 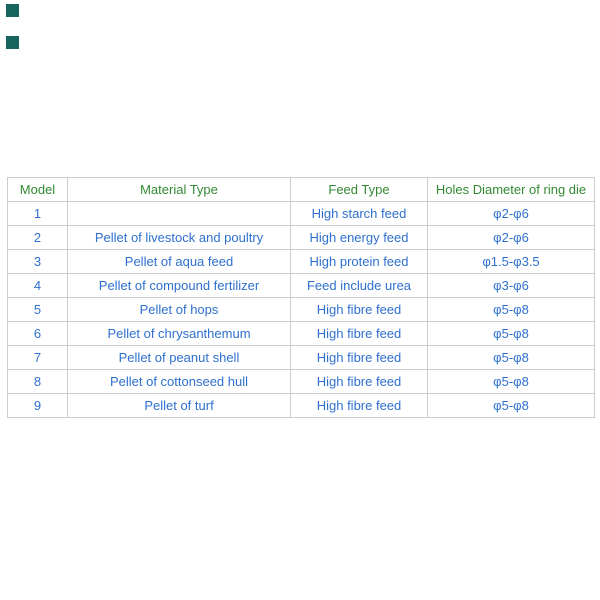 What do you see at coordinates (37, 381) in the screenshot?
I see `cell-model: 8` at bounding box center [37, 381].